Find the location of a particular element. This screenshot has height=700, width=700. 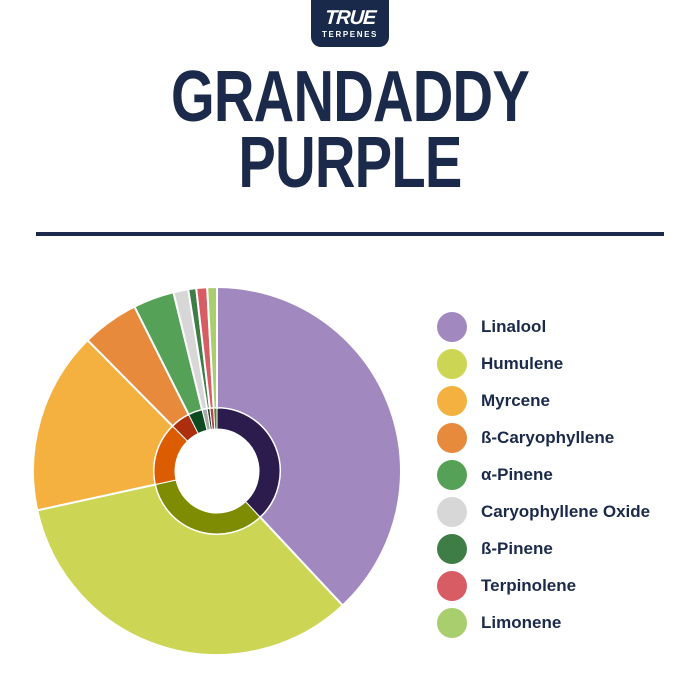

legend-label: Caryophyllene Oxide is located at coordinates (566, 511).